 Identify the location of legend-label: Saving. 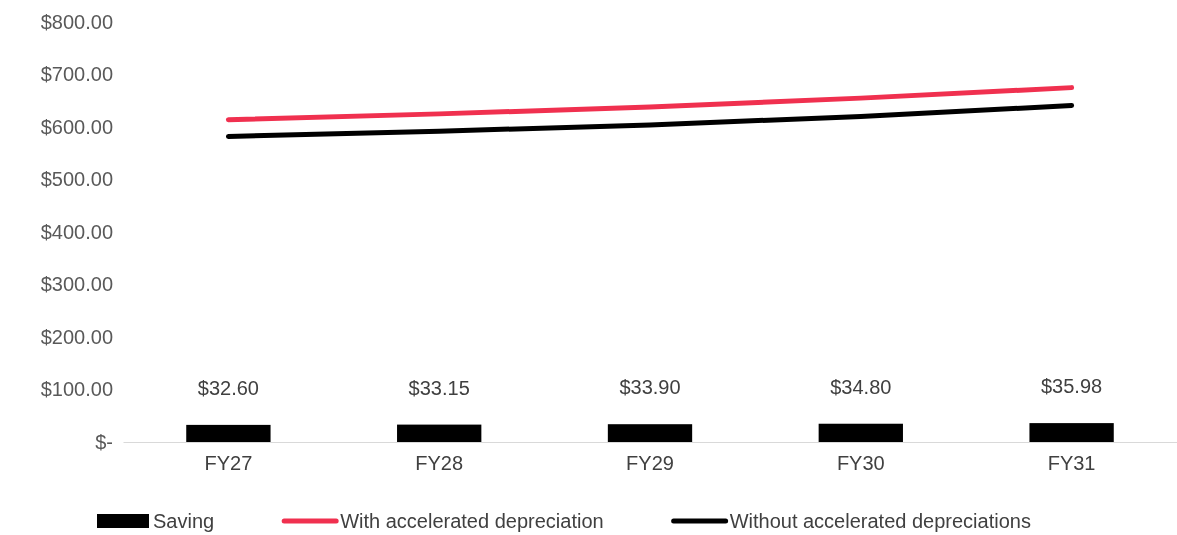
(184, 521).